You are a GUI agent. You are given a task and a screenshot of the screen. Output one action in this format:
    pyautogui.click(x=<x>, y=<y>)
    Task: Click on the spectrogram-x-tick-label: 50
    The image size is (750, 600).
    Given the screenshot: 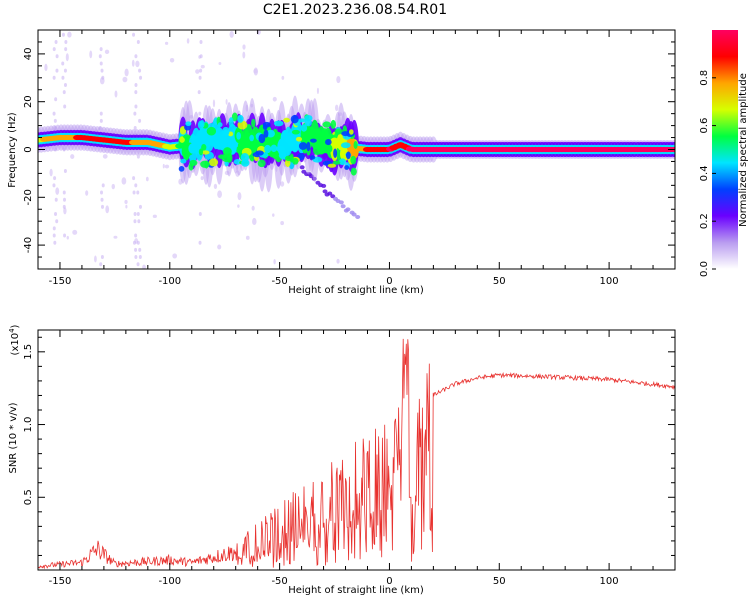 What is the action you would take?
    pyautogui.click(x=499, y=281)
    